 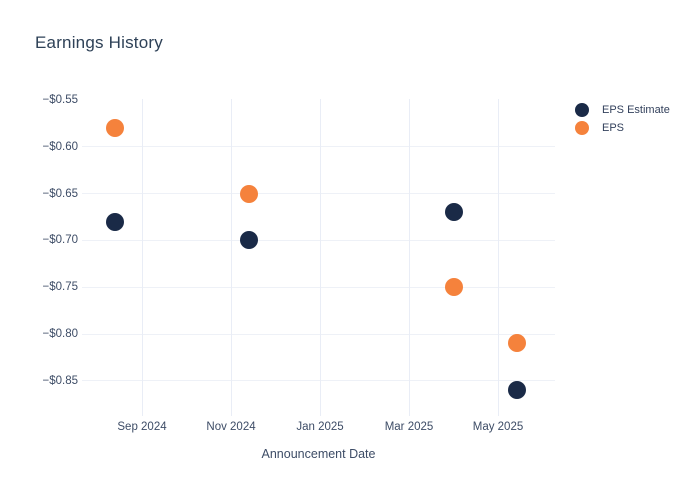 I want to click on y-tick-label: −$0.75, so click(x=60, y=287).